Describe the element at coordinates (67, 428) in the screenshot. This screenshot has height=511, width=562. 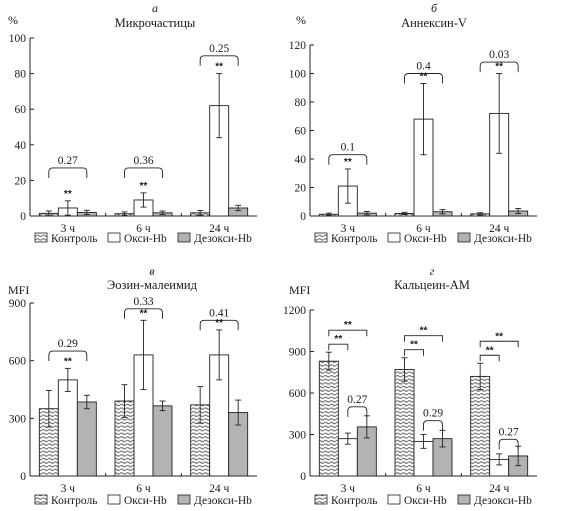
I see `bar-oxy` at that location.